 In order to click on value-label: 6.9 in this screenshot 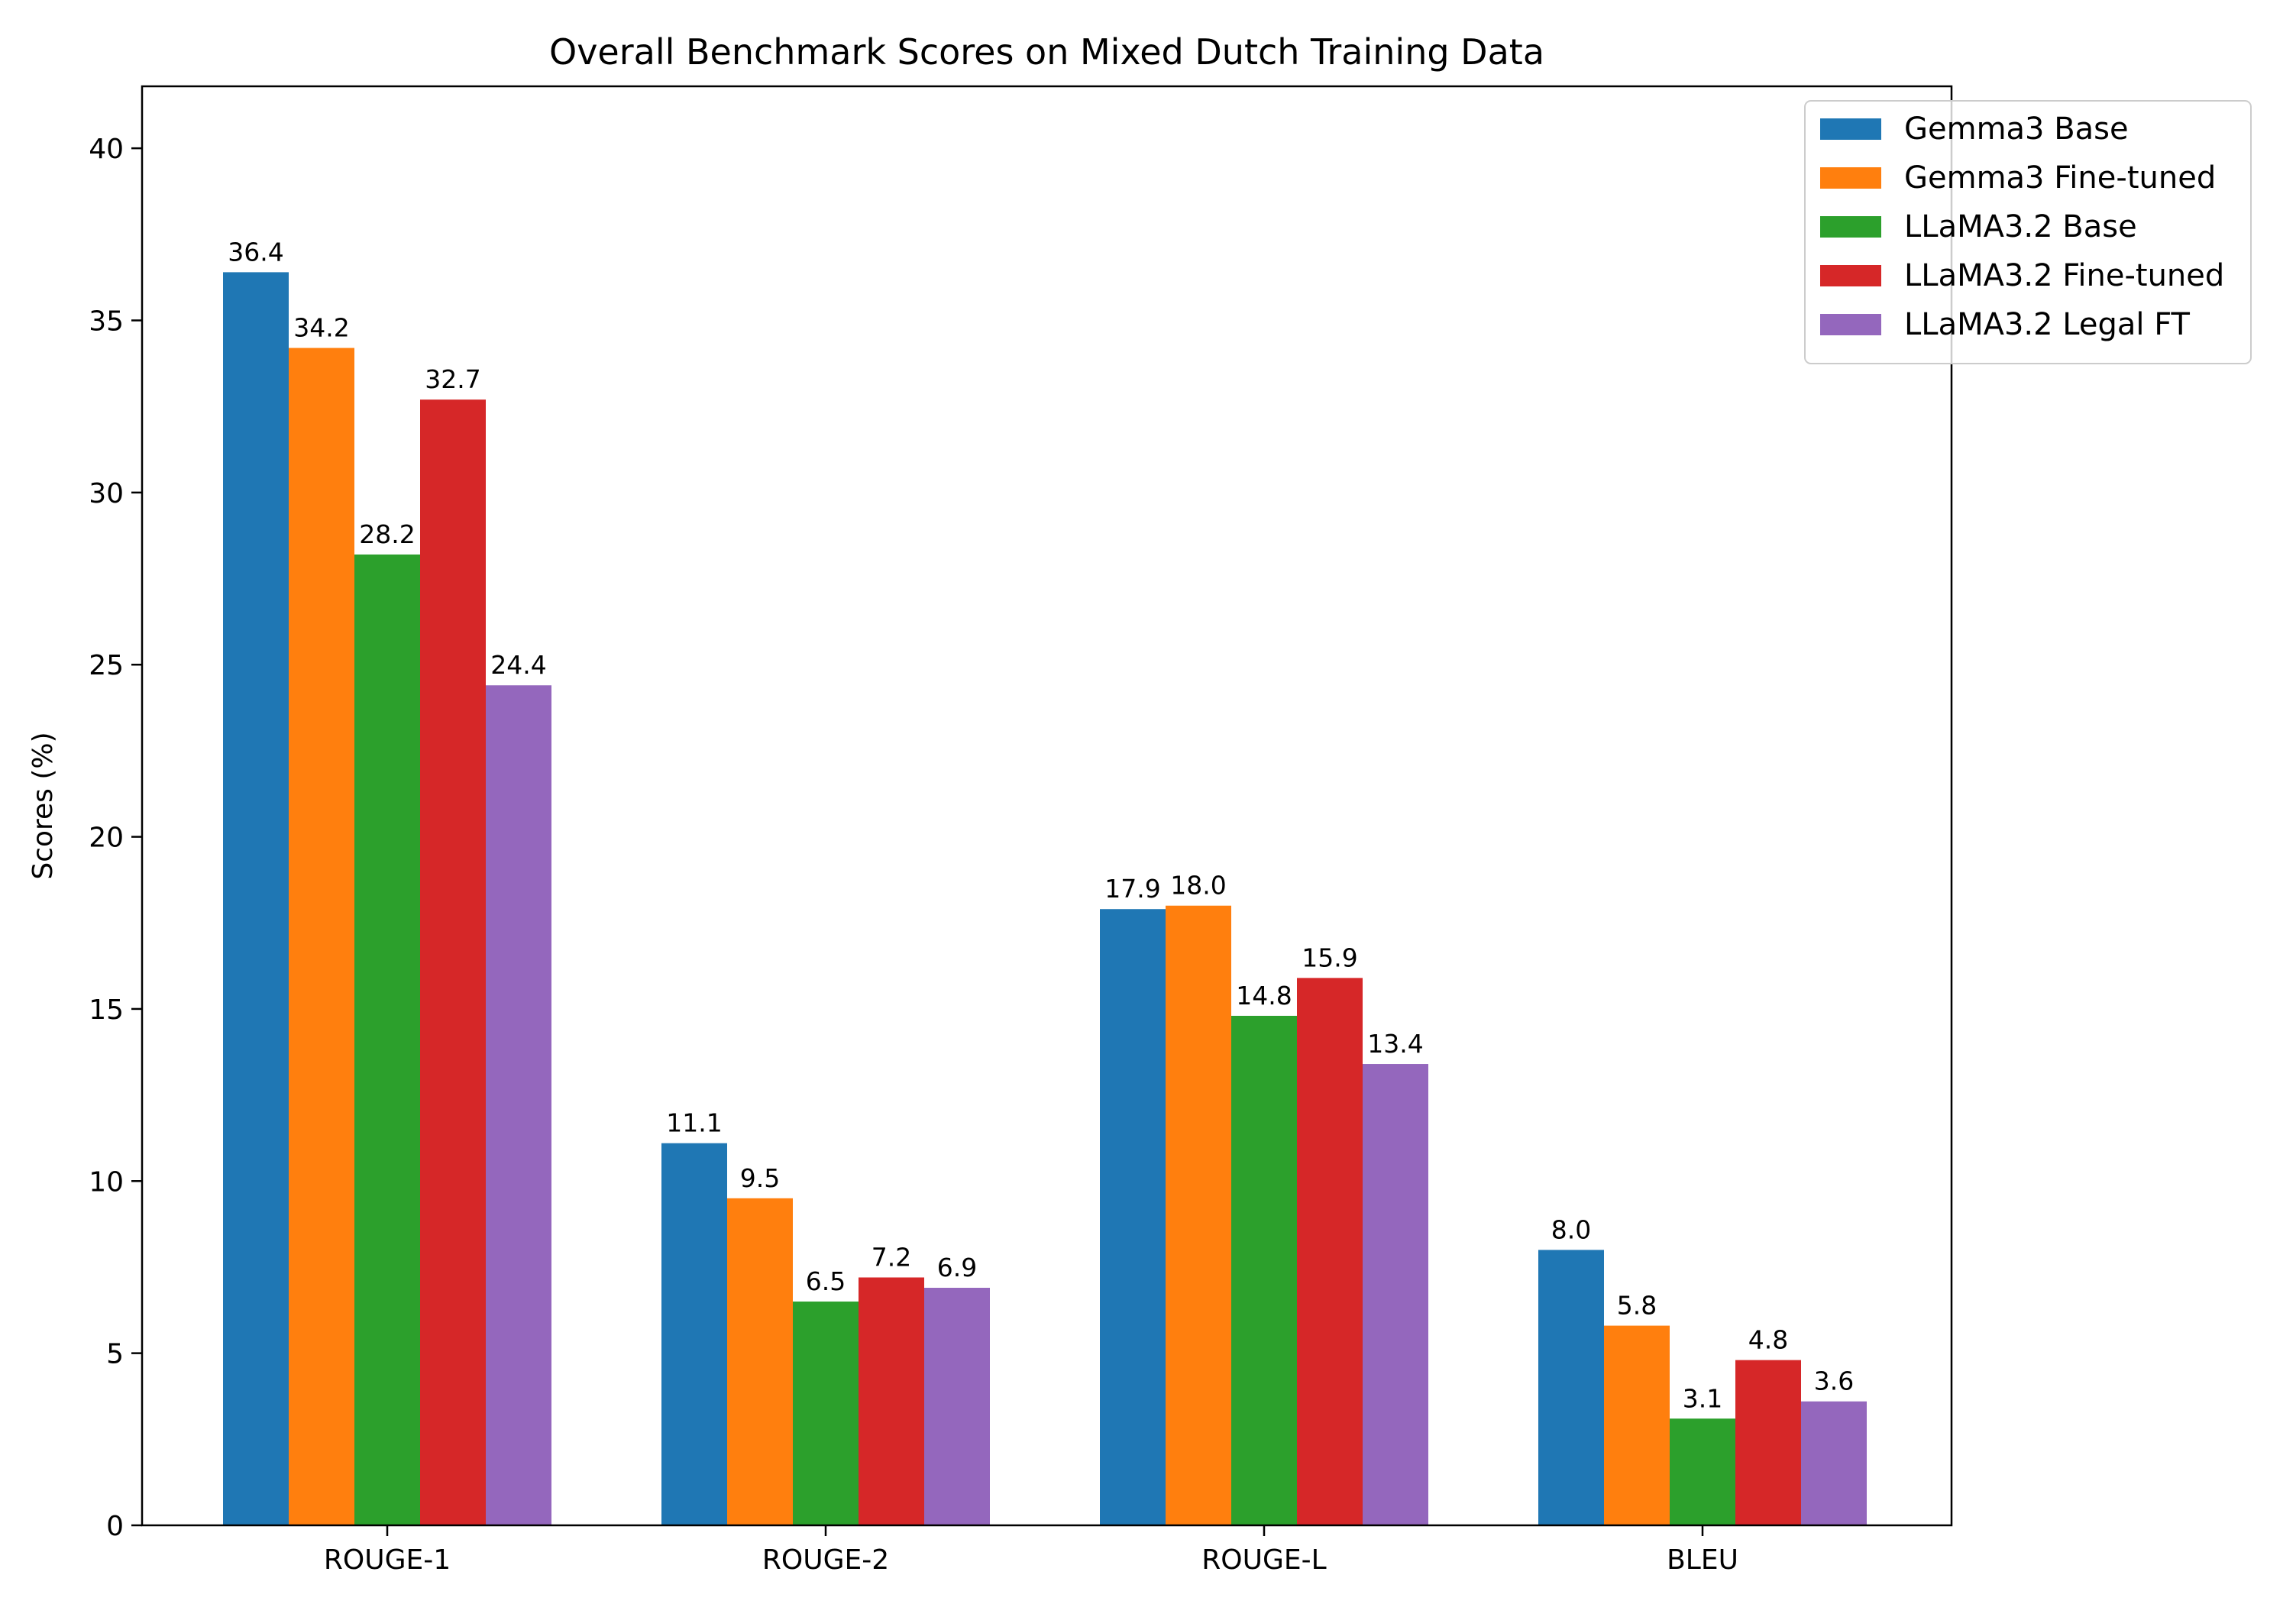, I will do `click(957, 1268)`.